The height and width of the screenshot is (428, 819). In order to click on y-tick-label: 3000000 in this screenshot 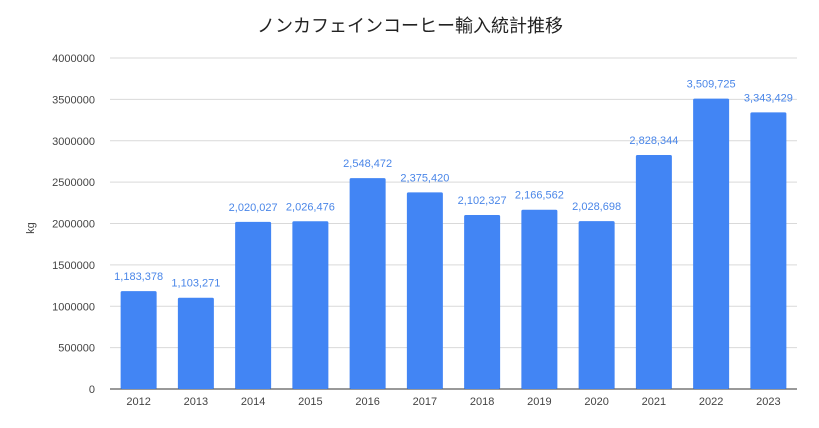, I will do `click(73, 142)`.